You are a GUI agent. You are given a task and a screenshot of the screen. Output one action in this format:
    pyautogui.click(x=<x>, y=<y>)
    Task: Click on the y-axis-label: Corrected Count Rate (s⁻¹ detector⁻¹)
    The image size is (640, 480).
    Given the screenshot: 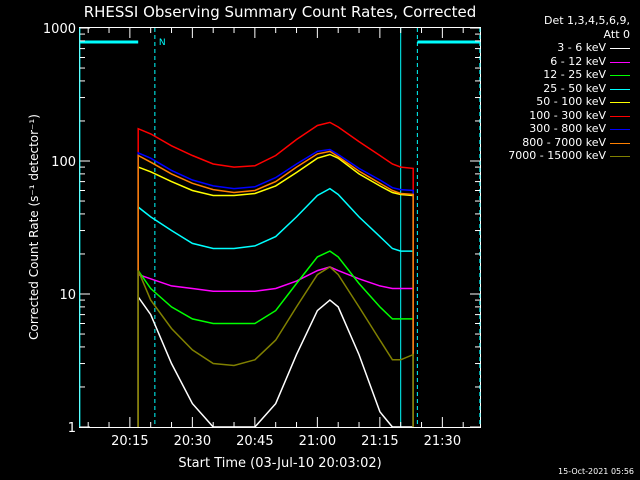 What is the action you would take?
    pyautogui.click(x=34, y=227)
    